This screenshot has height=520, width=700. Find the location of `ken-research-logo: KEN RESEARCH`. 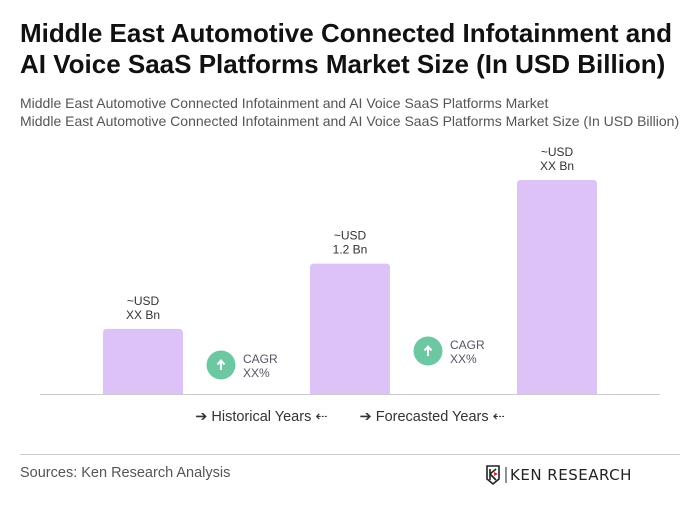

ken-research-logo: KEN RESEARCH is located at coordinates (559, 475).